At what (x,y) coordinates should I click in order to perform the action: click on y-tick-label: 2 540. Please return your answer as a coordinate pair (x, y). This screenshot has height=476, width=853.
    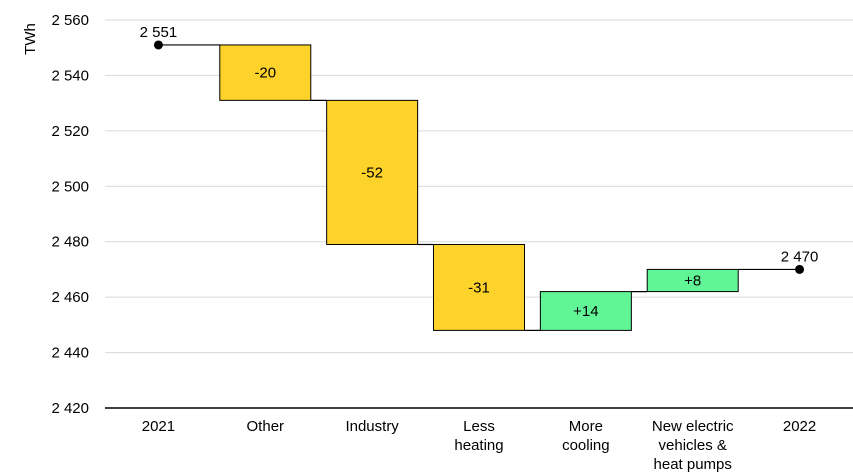
    Looking at the image, I should click on (70, 75).